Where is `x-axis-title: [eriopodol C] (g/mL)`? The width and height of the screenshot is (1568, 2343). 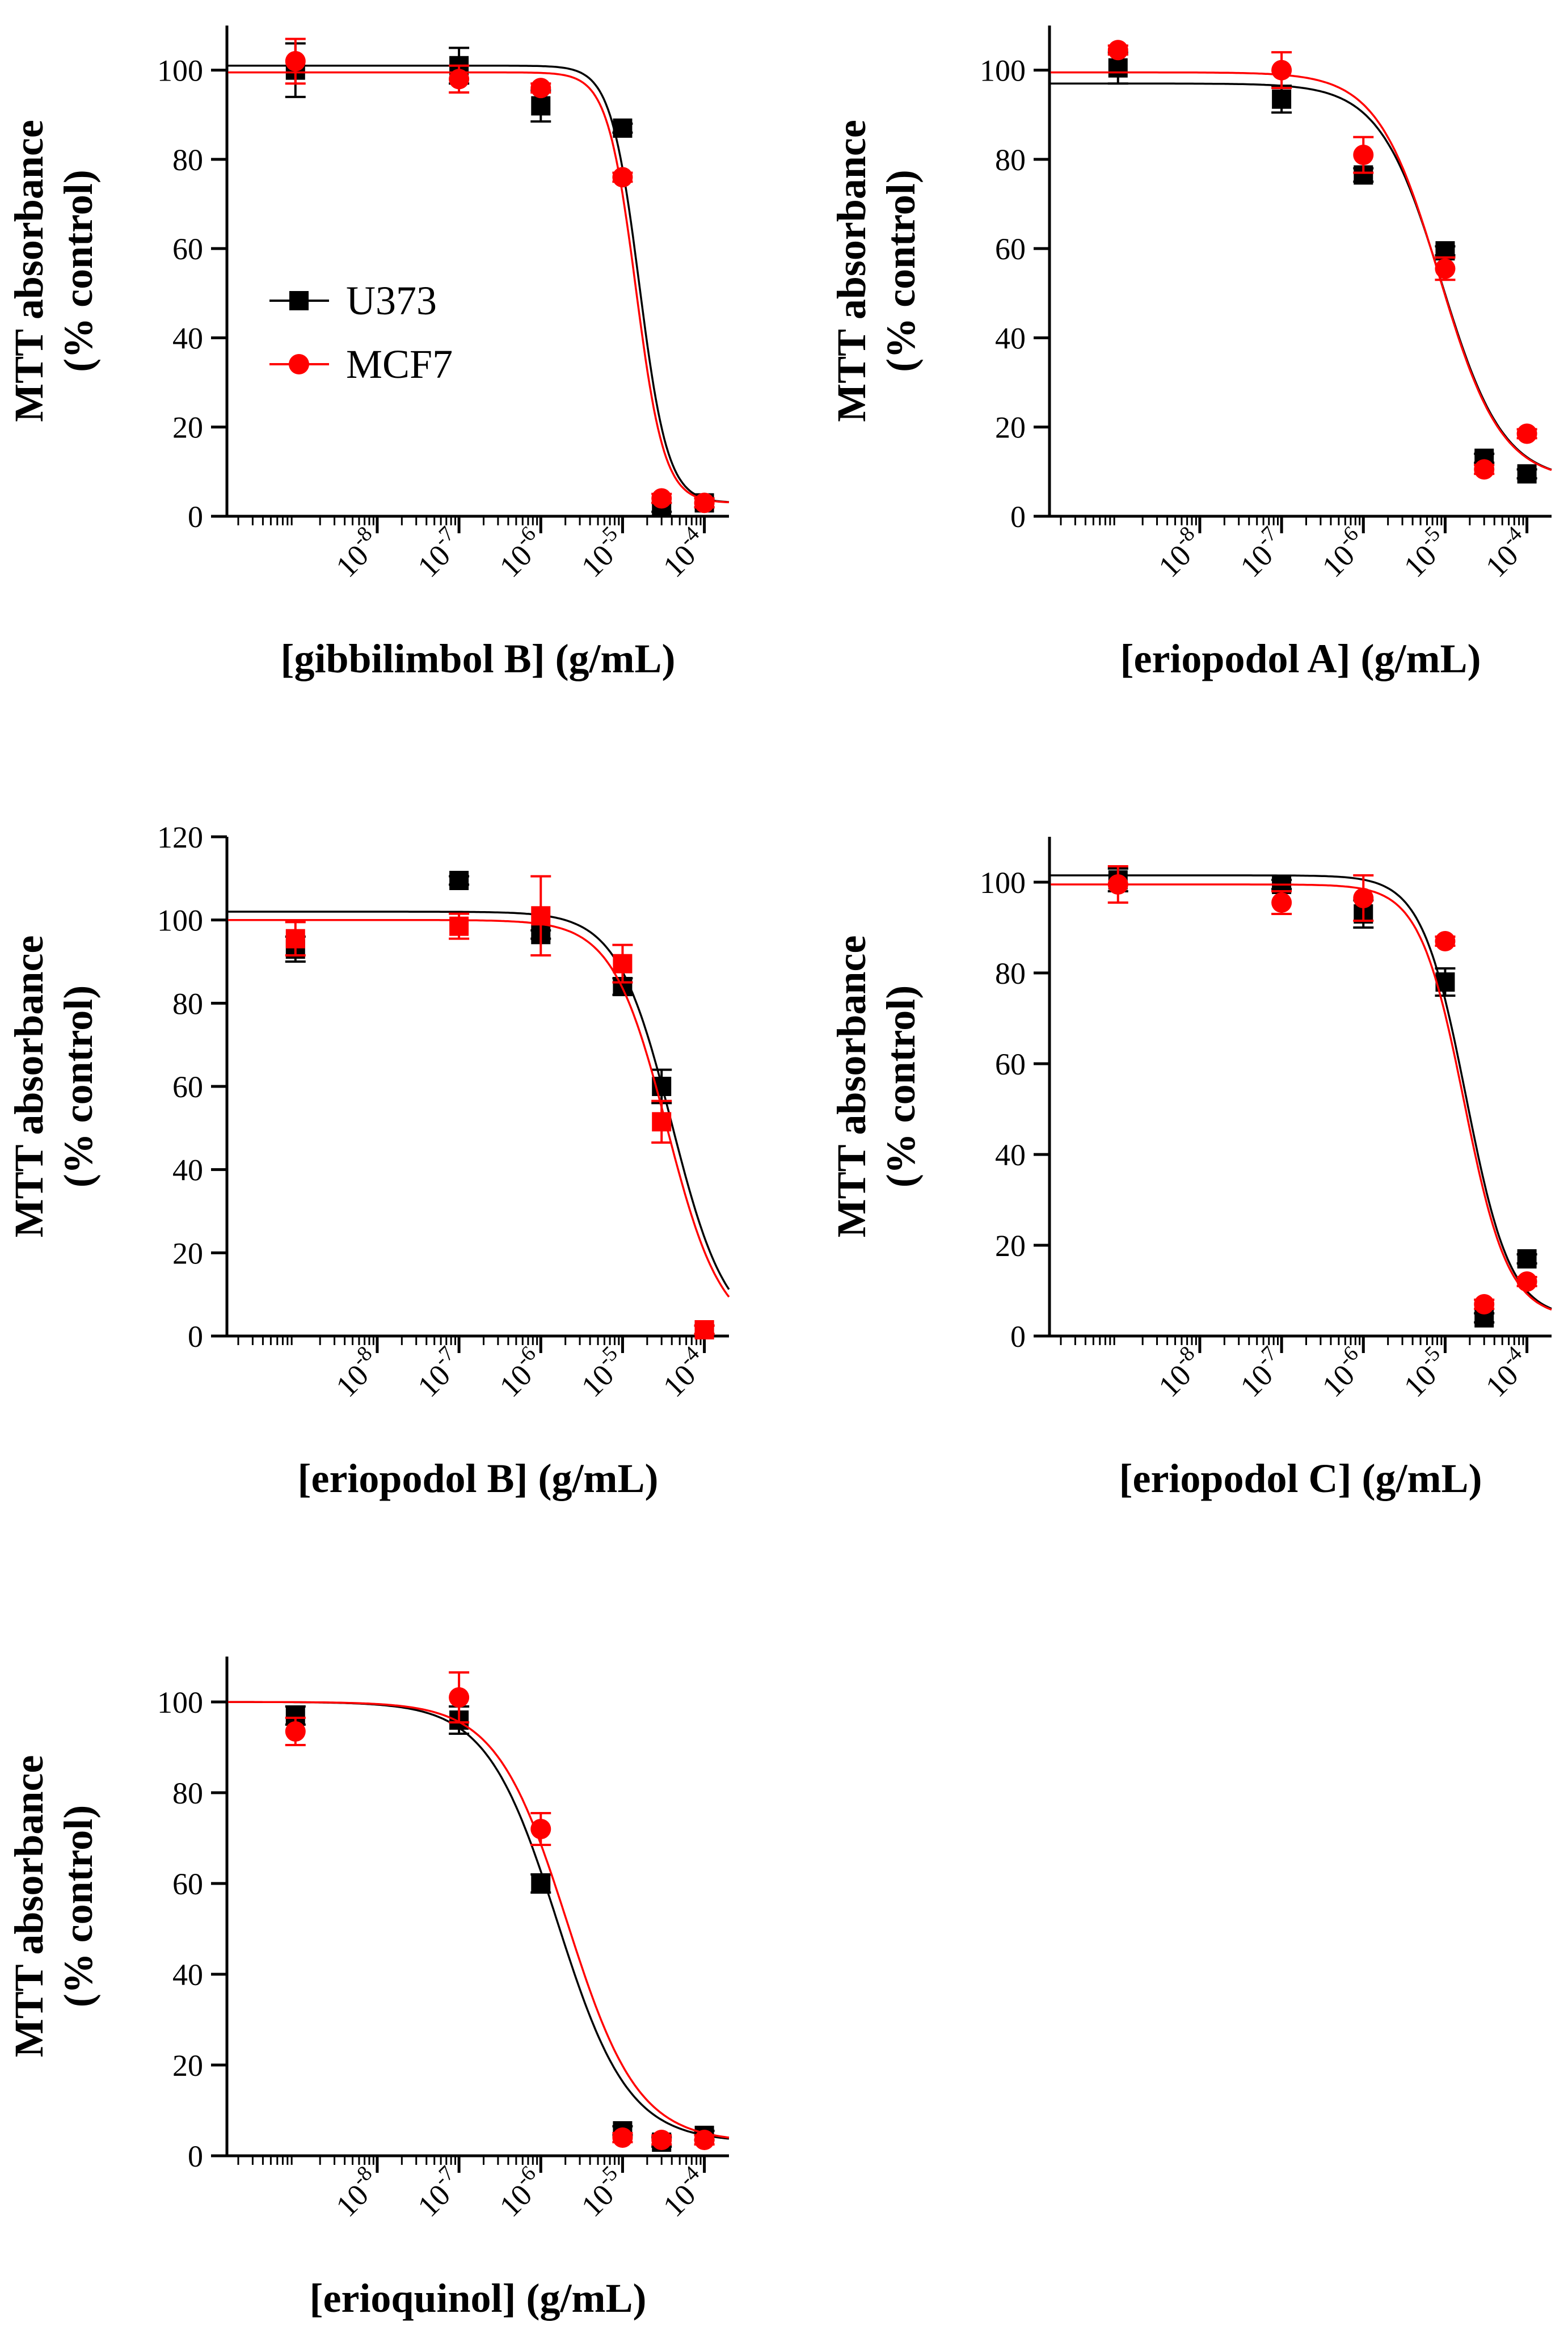 x-axis-title: [eriopodol C] (g/mL) is located at coordinates (1300, 1478).